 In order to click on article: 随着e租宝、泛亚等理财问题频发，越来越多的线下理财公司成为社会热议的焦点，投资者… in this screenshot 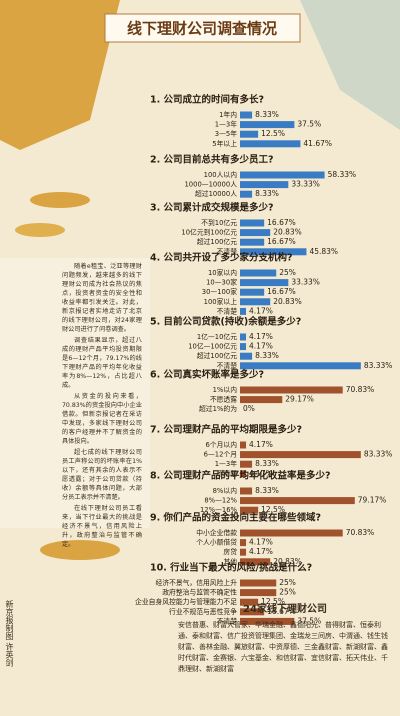, I will do `click(102, 406)`.